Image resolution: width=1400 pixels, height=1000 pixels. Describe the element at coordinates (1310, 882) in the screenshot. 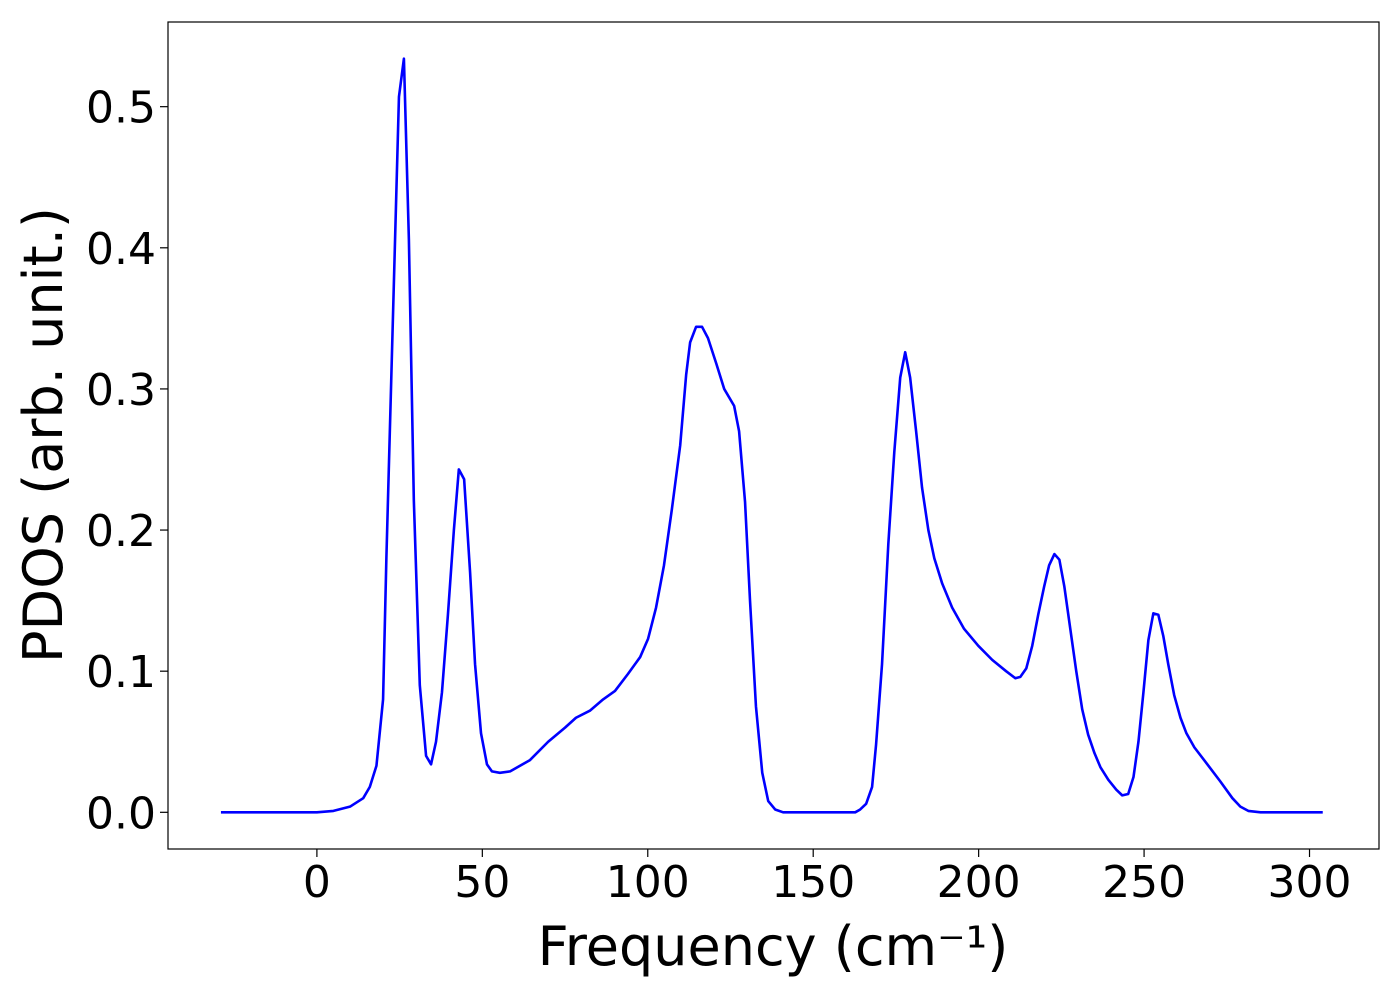

I see `x-tick-label: 300` at that location.